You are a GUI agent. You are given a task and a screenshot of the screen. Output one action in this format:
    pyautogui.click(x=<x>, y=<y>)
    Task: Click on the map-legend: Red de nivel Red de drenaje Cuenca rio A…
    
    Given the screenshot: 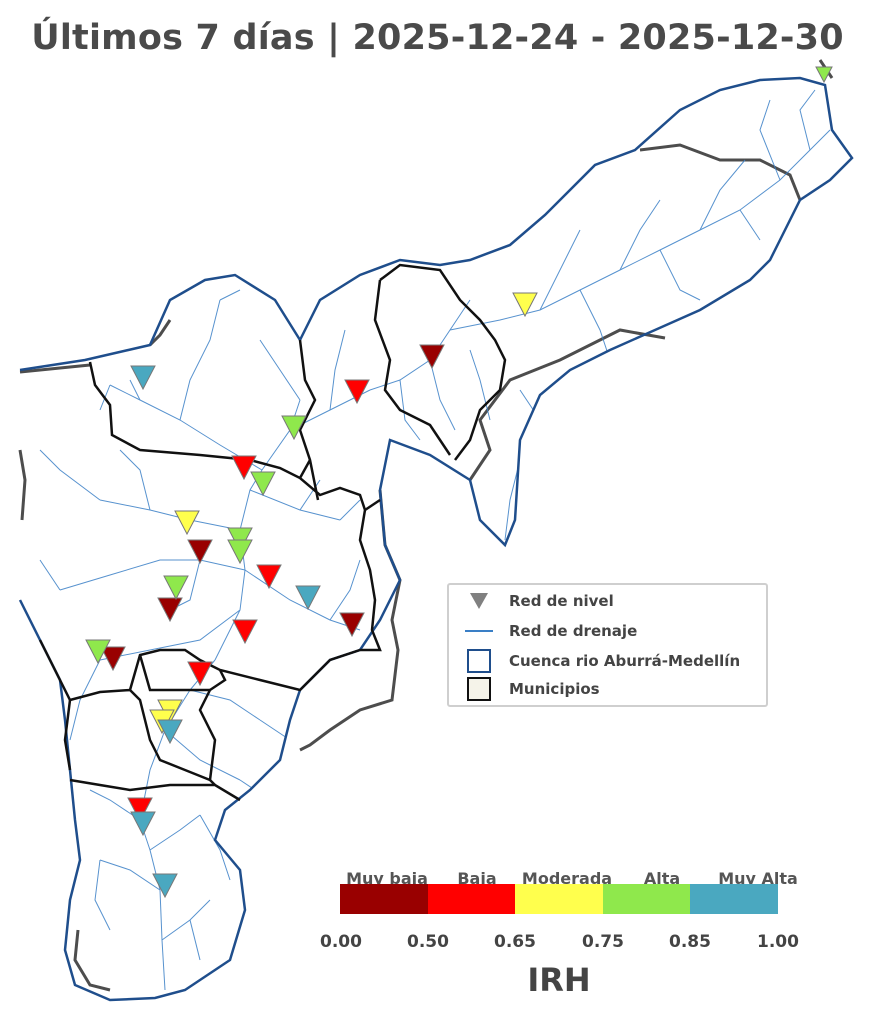 What is the action you would take?
    pyautogui.click(x=607, y=645)
    